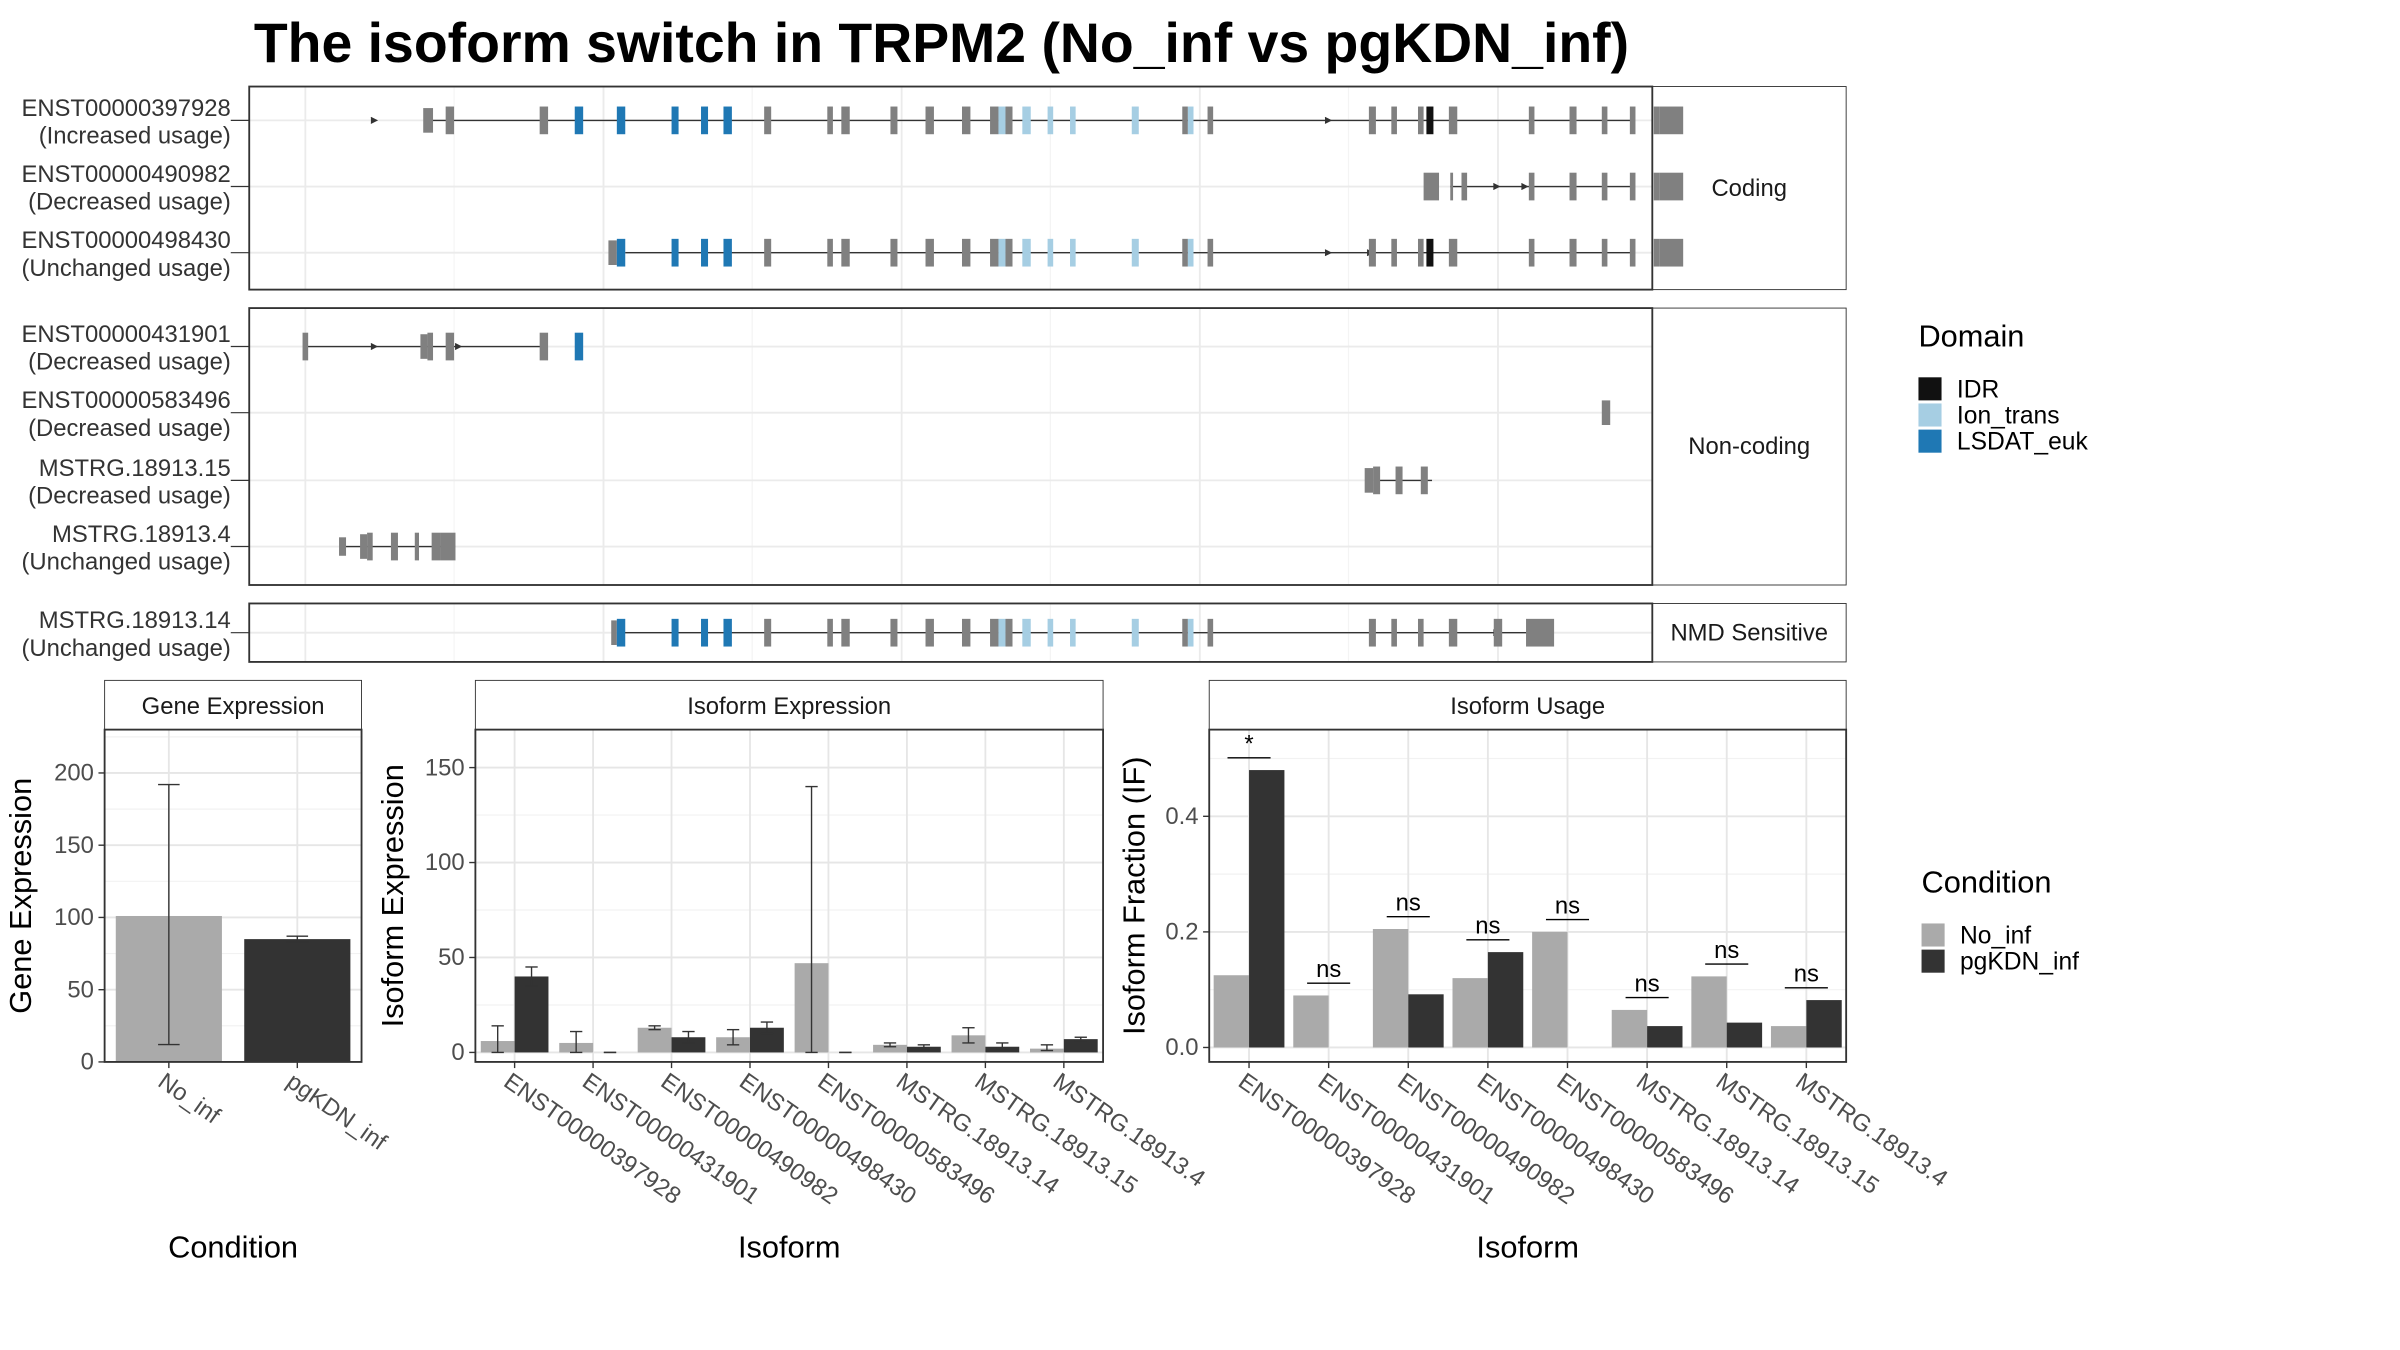 The width and height of the screenshot is (2400, 1350). I want to click on bar-No_inf-ENST00000583496, so click(1550, 989).